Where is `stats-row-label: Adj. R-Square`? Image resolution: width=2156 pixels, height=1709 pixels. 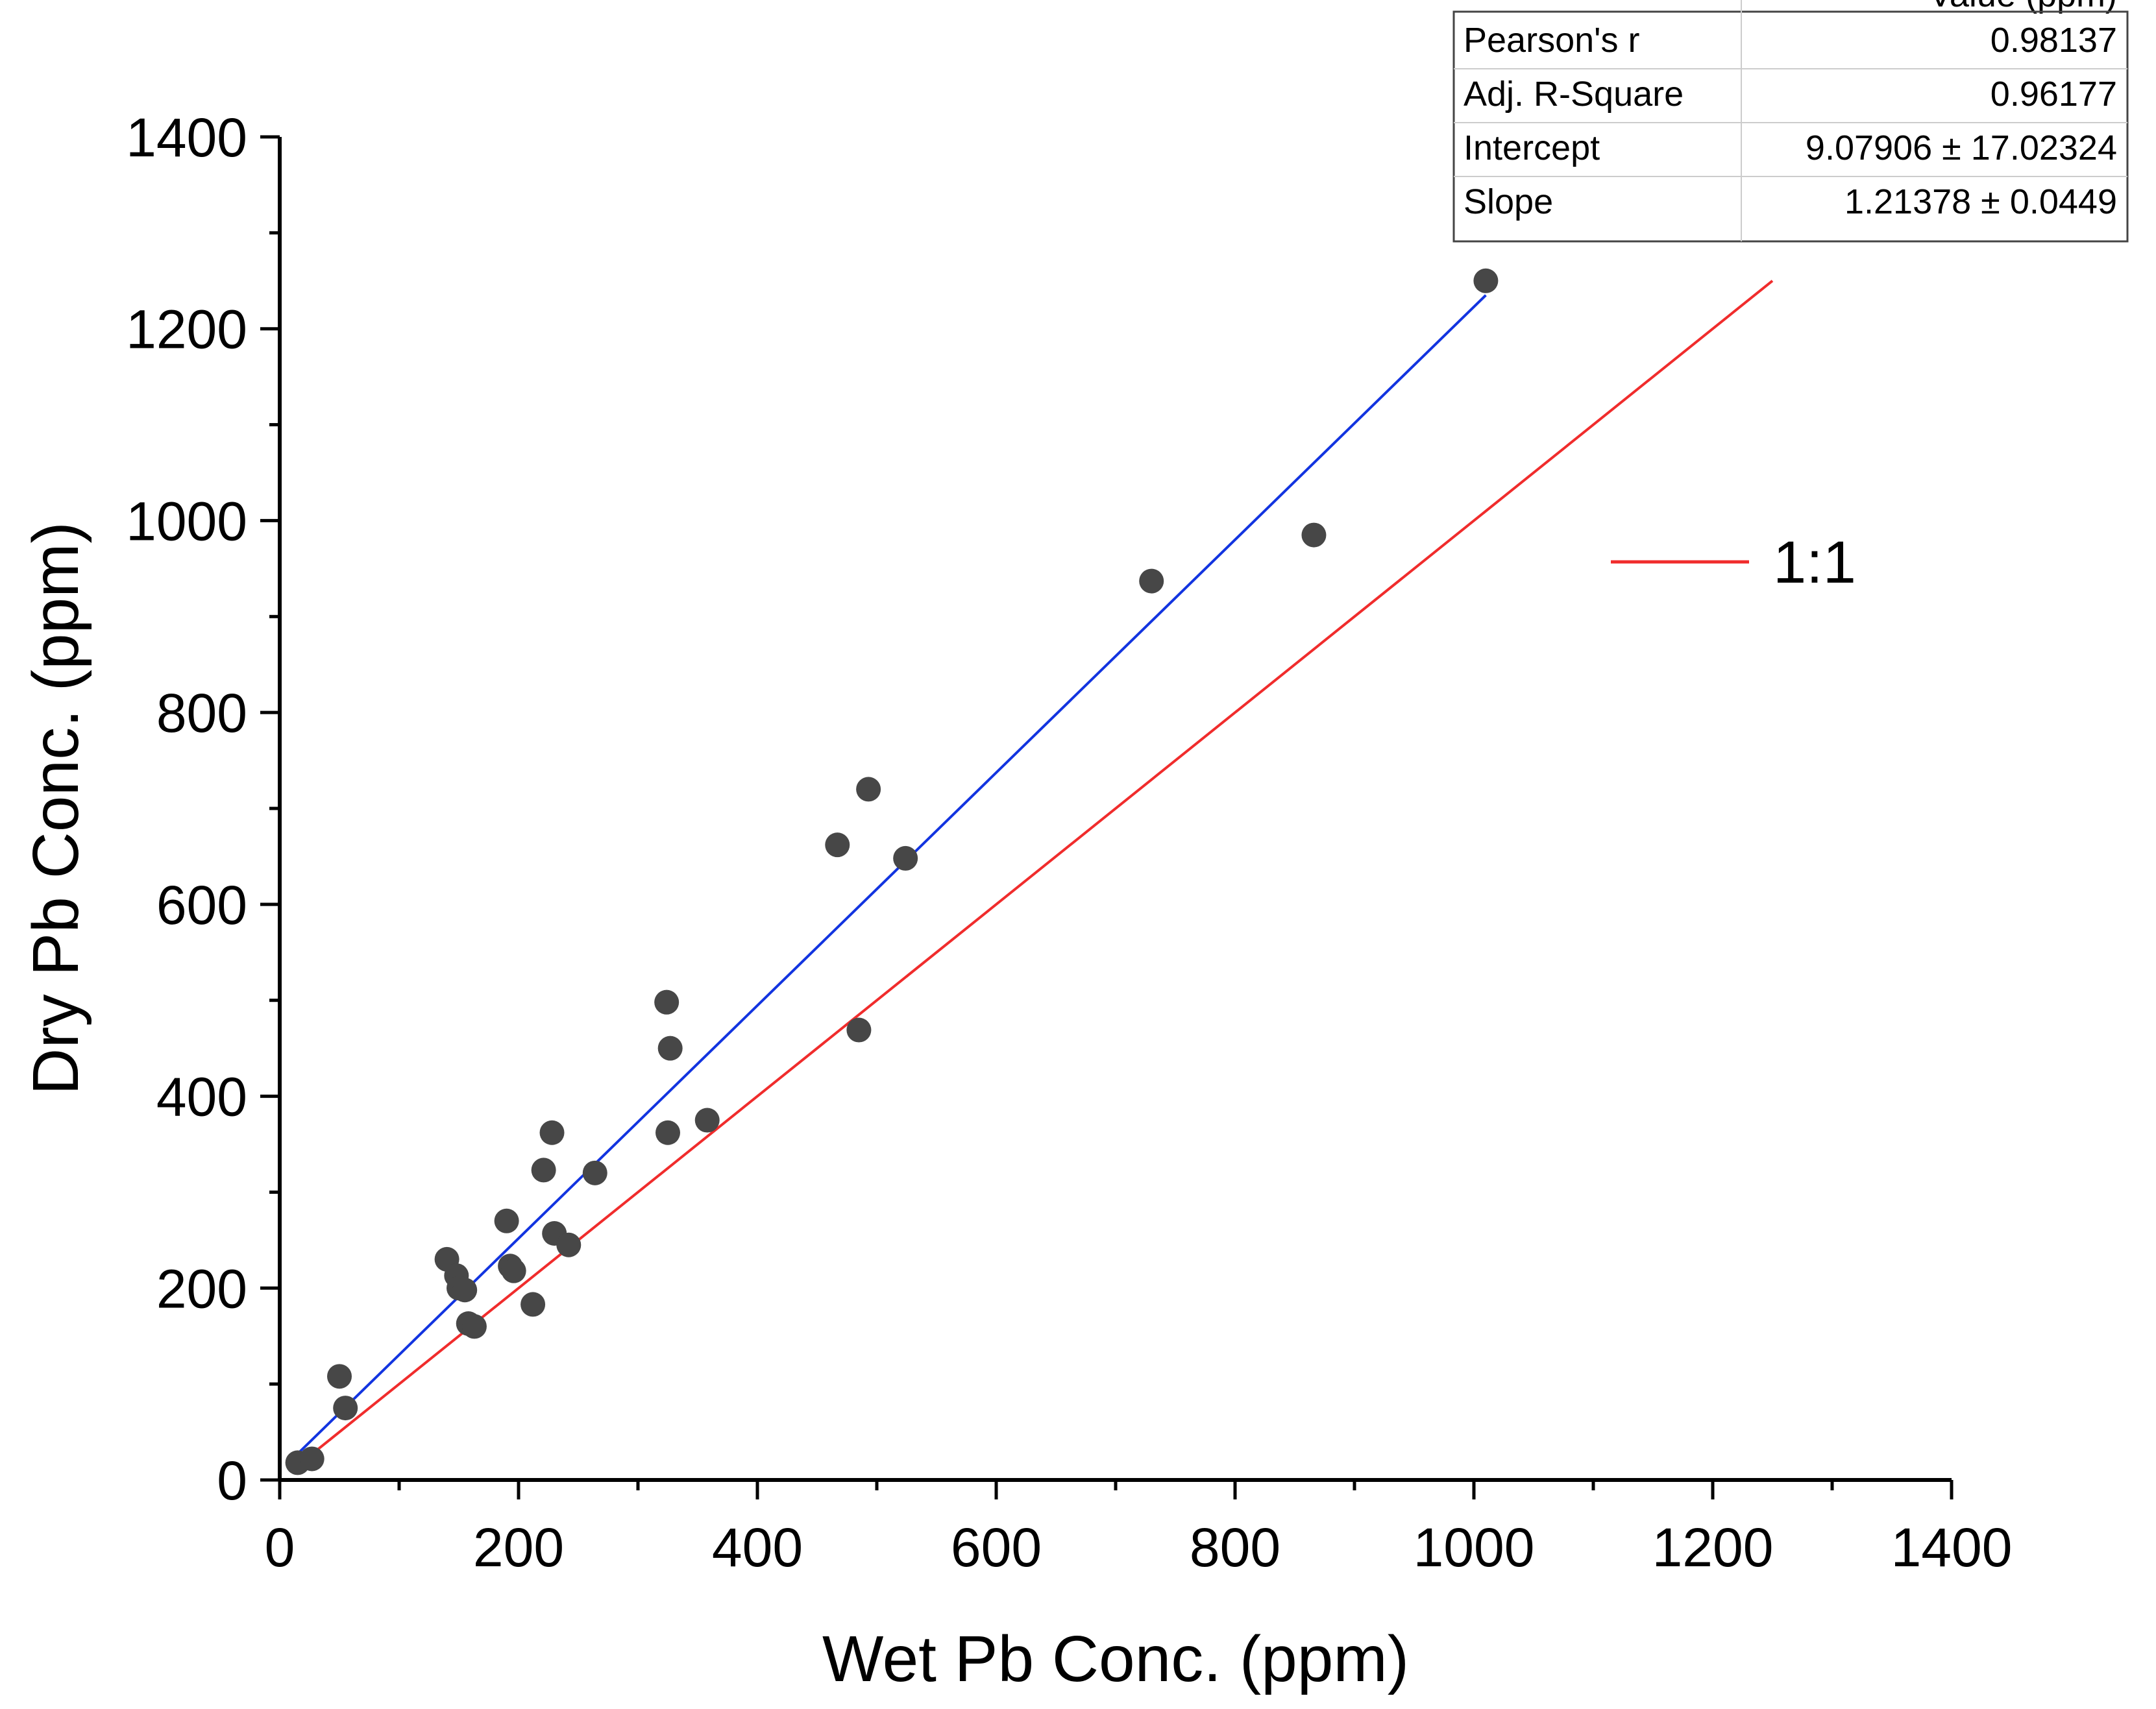 stats-row-label: Adj. R-Square is located at coordinates (1574, 95).